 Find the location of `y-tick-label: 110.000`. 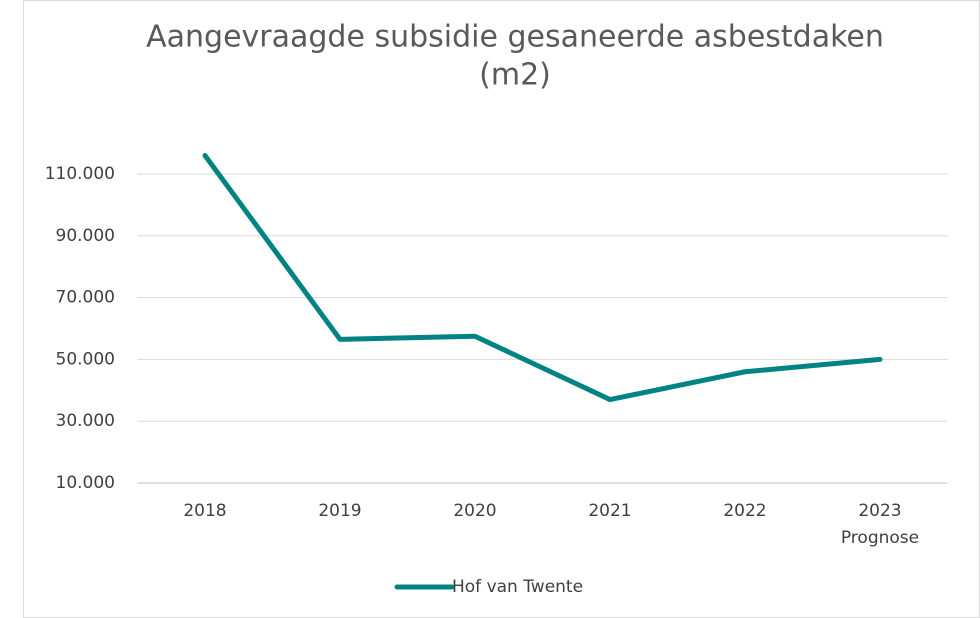

y-tick-label: 110.000 is located at coordinates (80, 174).